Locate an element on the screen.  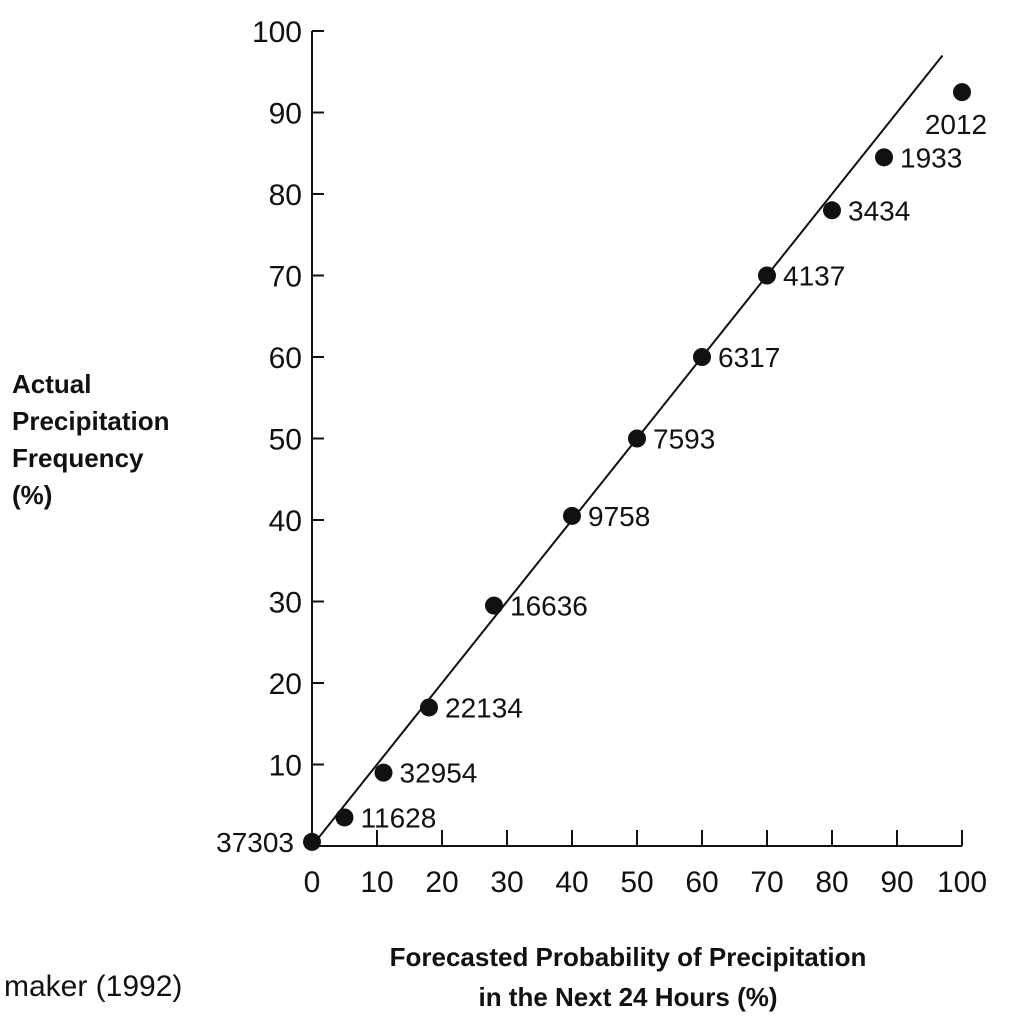
data-point-label: 6317 is located at coordinates (749, 357).